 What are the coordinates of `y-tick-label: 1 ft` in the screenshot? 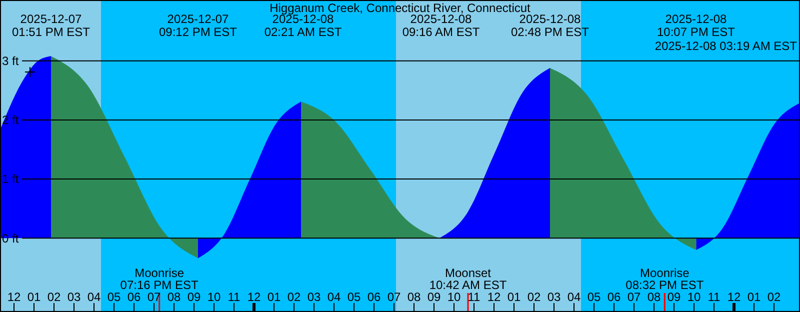 It's located at (11, 179).